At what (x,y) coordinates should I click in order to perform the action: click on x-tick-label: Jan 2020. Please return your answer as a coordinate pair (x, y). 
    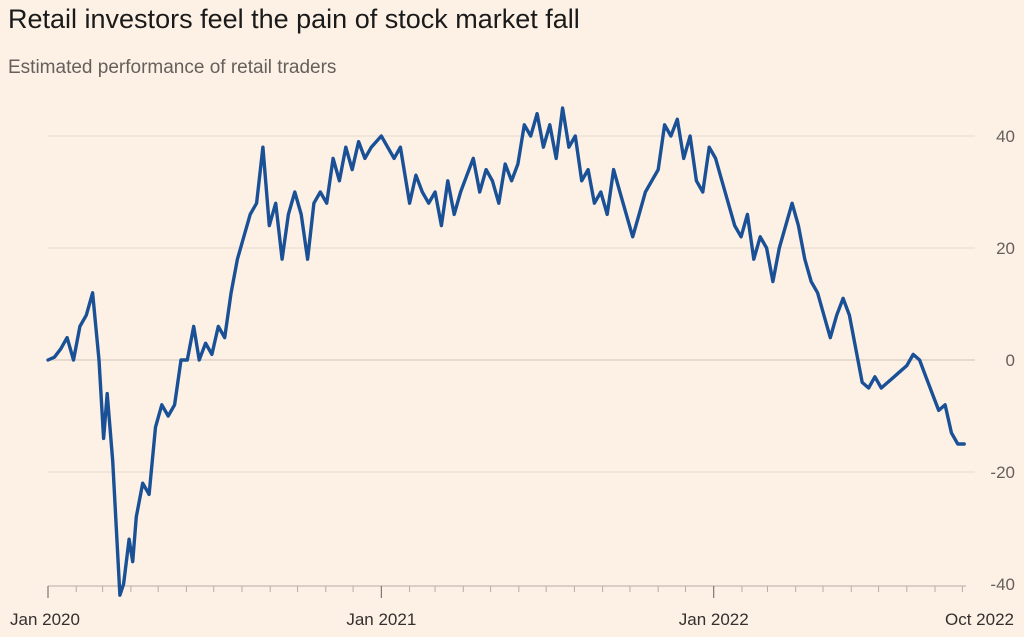
    Looking at the image, I should click on (45, 619).